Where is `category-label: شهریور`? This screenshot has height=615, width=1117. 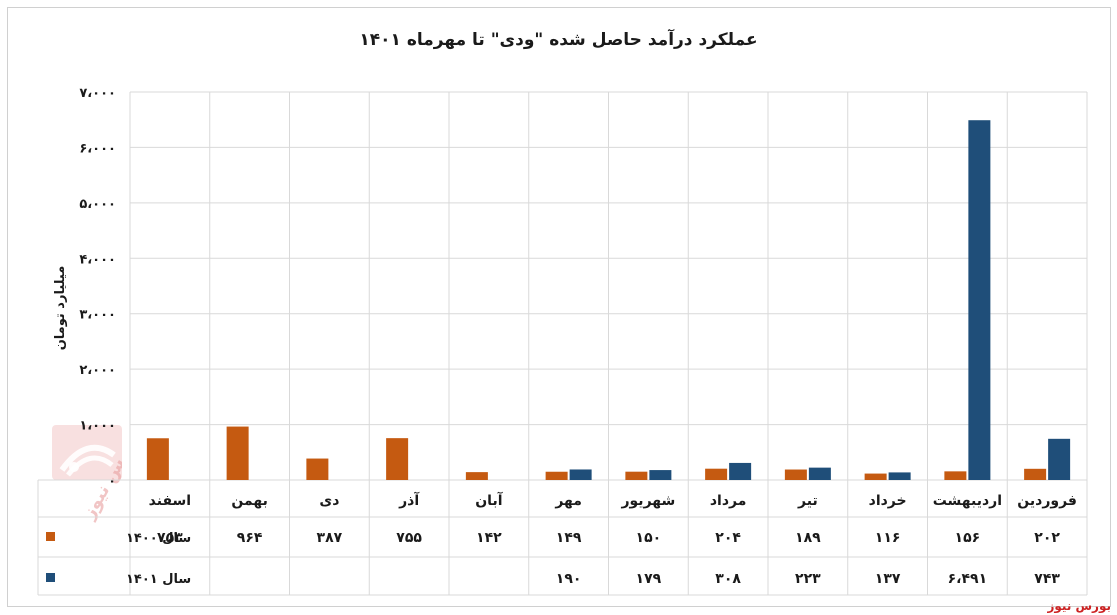 category-label: شهریور is located at coordinates (647, 501).